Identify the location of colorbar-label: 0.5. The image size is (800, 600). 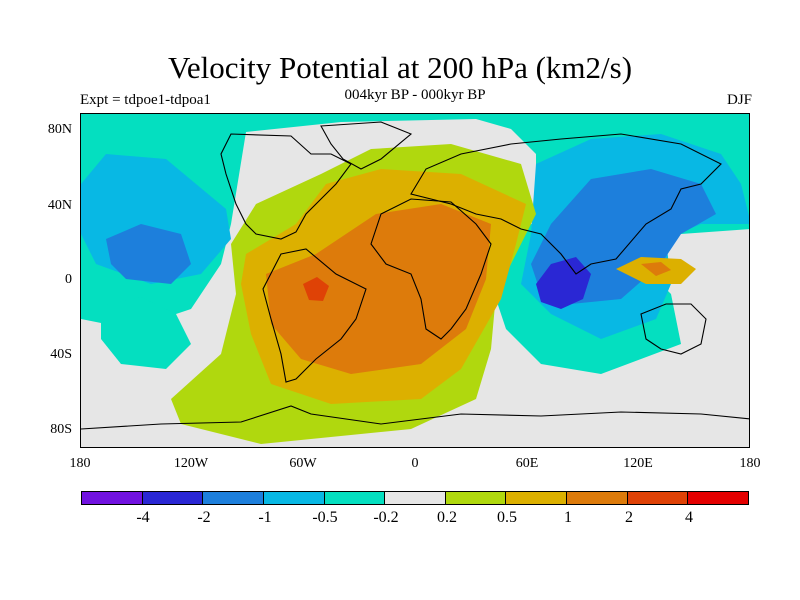
(507, 517).